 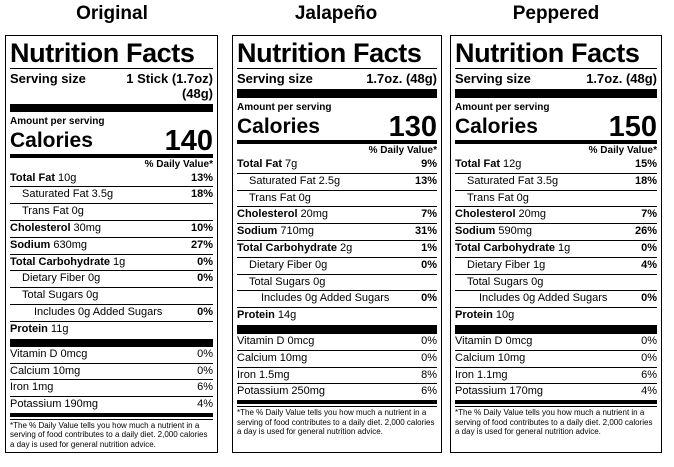 What do you see at coordinates (111, 387) in the screenshot?
I see `vitamin-row: Iron 1mg 6%` at bounding box center [111, 387].